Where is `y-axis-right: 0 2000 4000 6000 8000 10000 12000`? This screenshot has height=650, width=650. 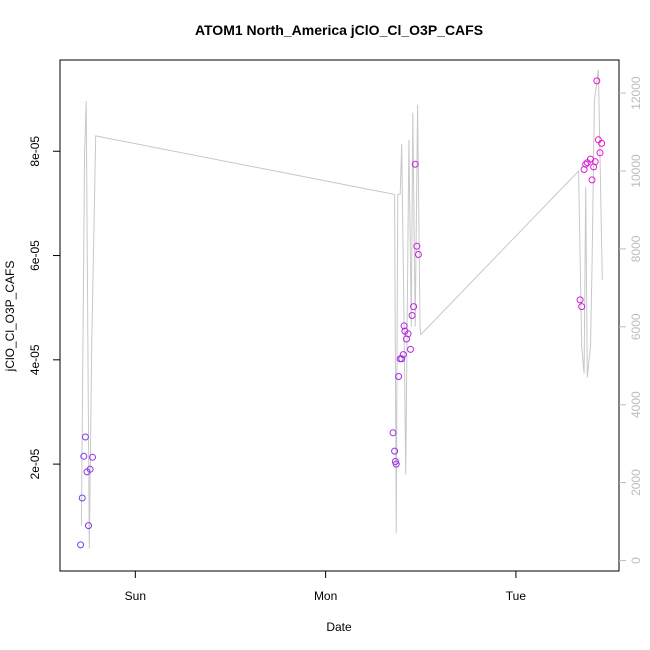
y-axis-right: 0 2000 4000 6000 8000 10000 12000 is located at coordinates (631, 320).